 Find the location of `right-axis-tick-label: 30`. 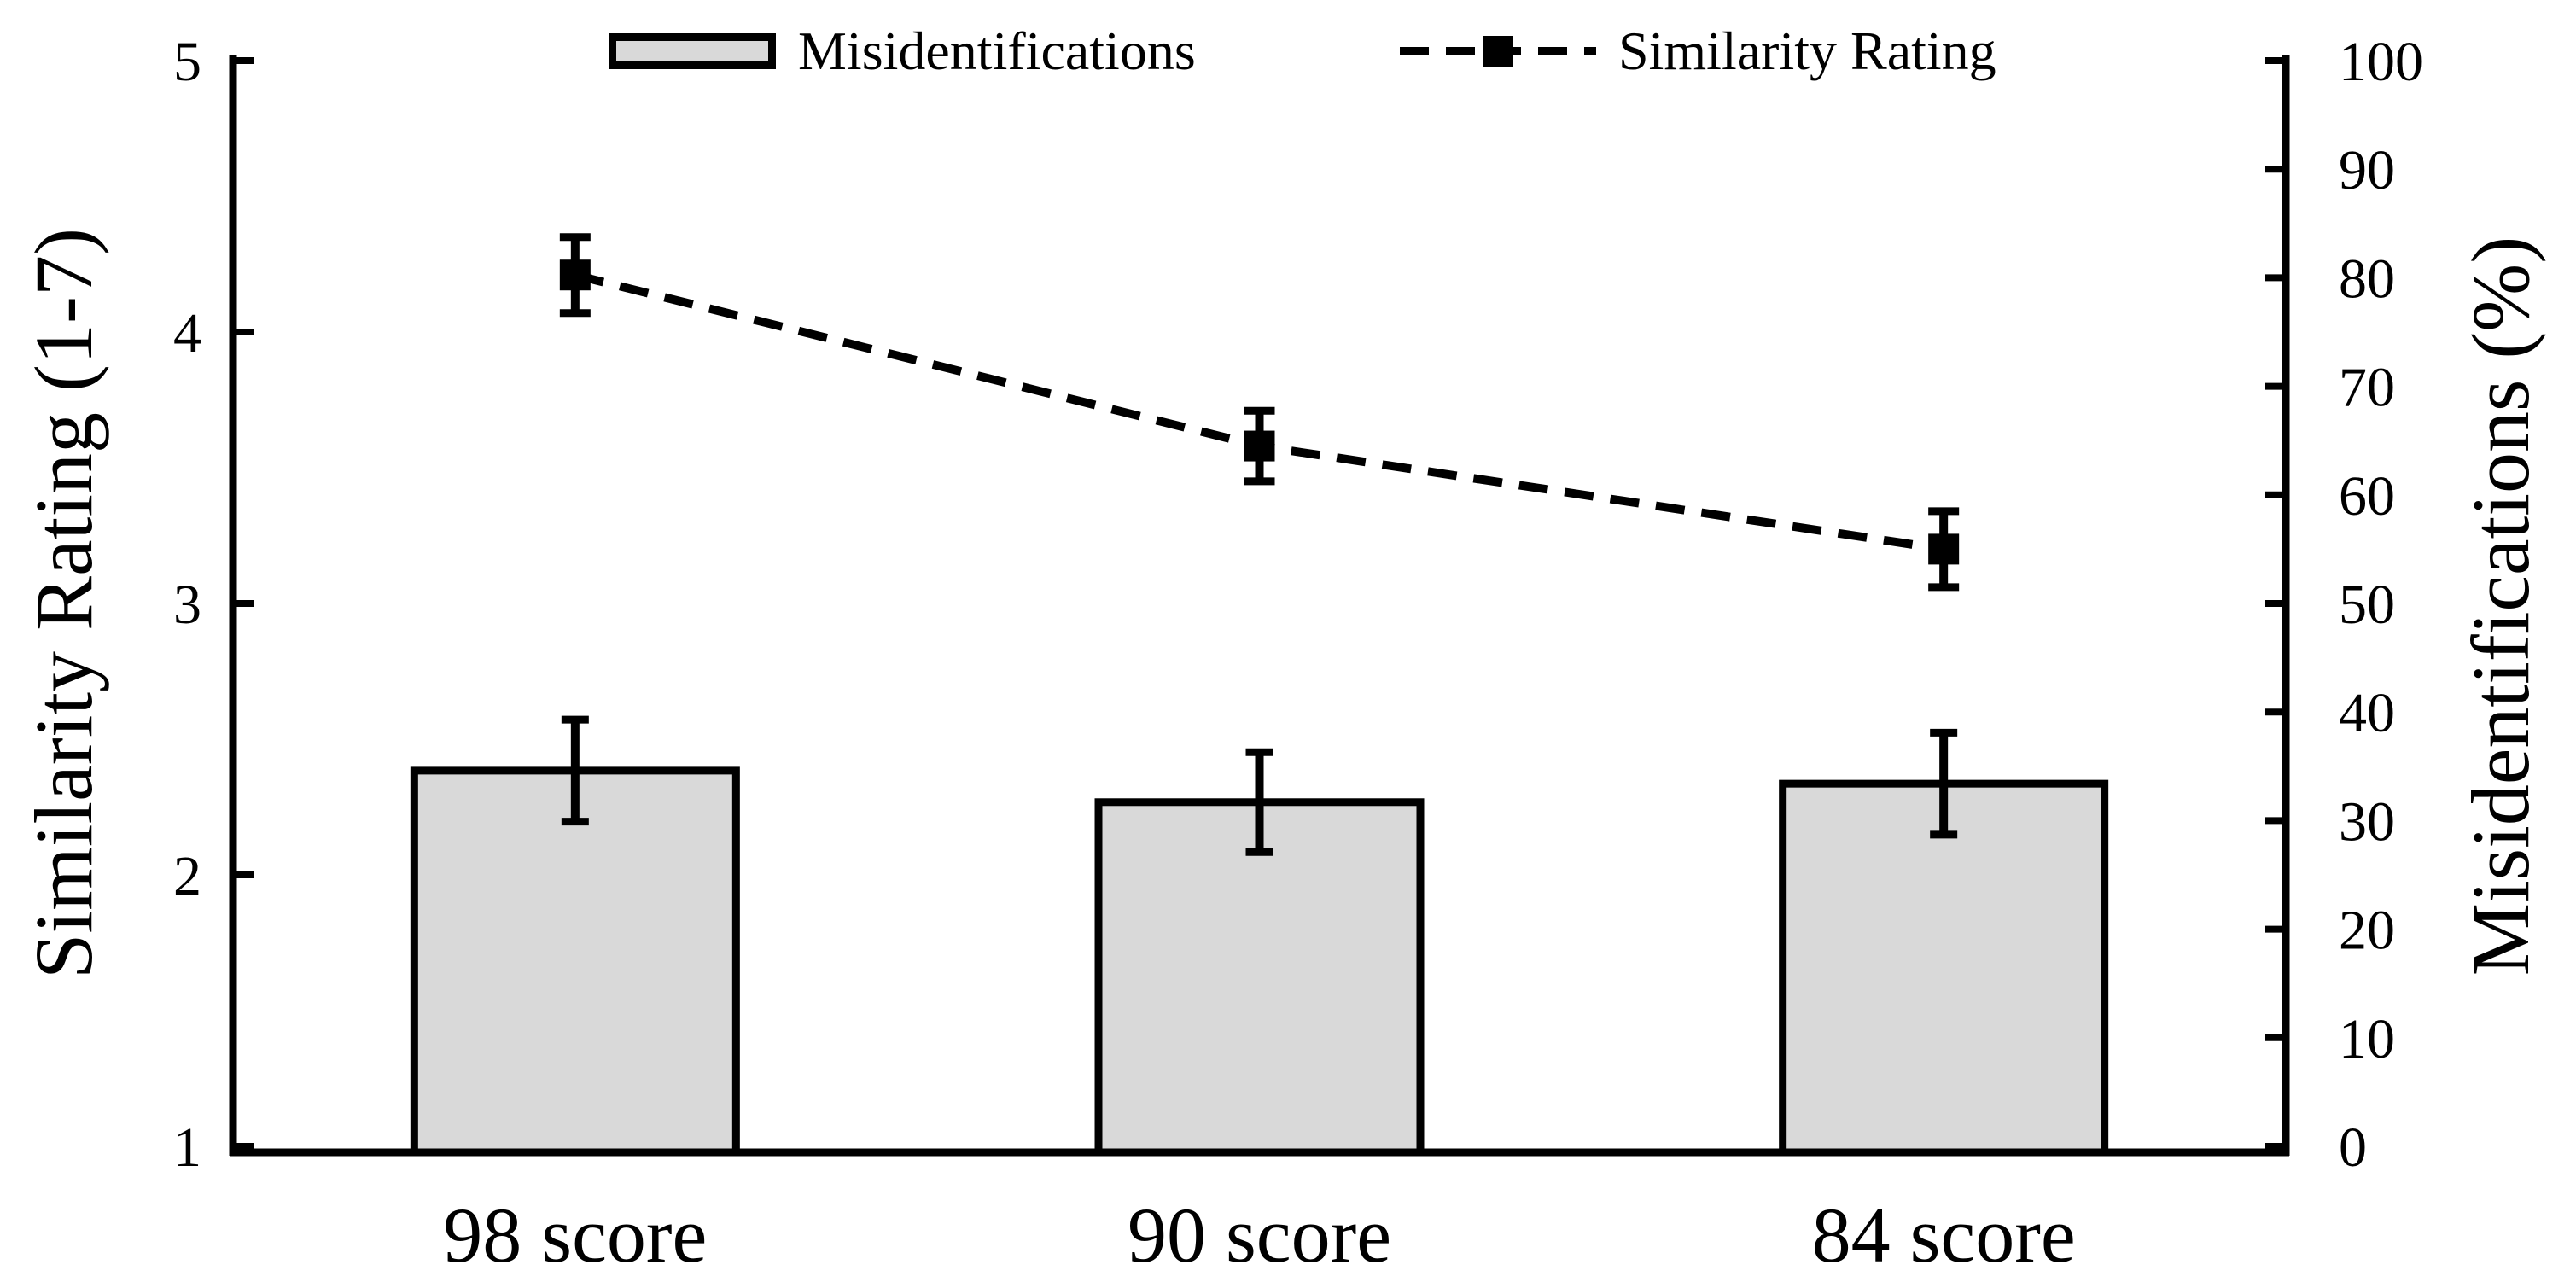

right-axis-tick-label: 30 is located at coordinates (2367, 821).